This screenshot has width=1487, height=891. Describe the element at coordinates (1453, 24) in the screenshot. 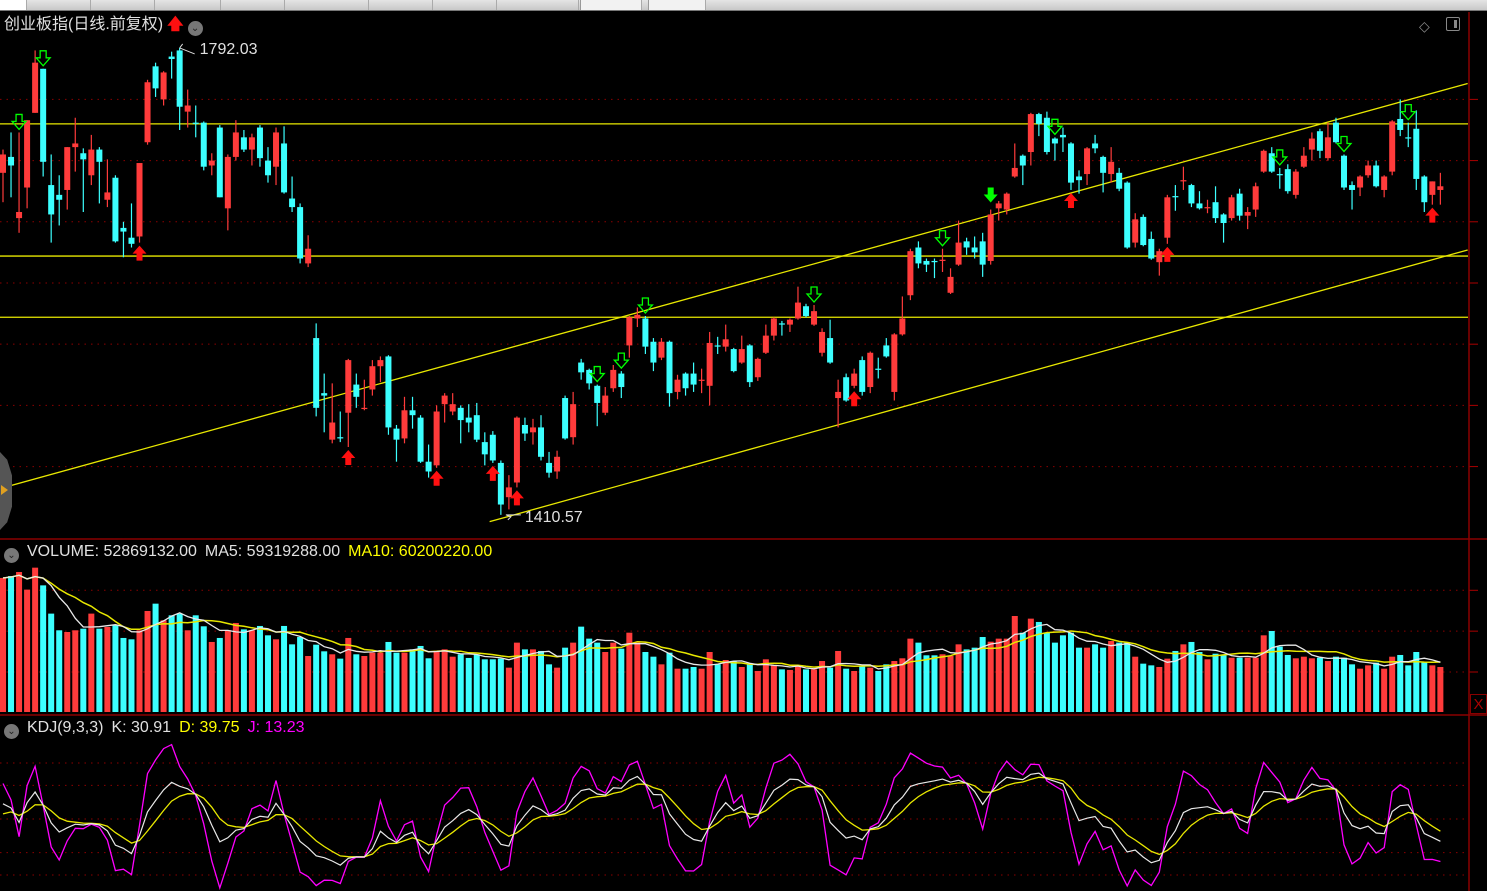

I see `panel-toggle-icon` at that location.